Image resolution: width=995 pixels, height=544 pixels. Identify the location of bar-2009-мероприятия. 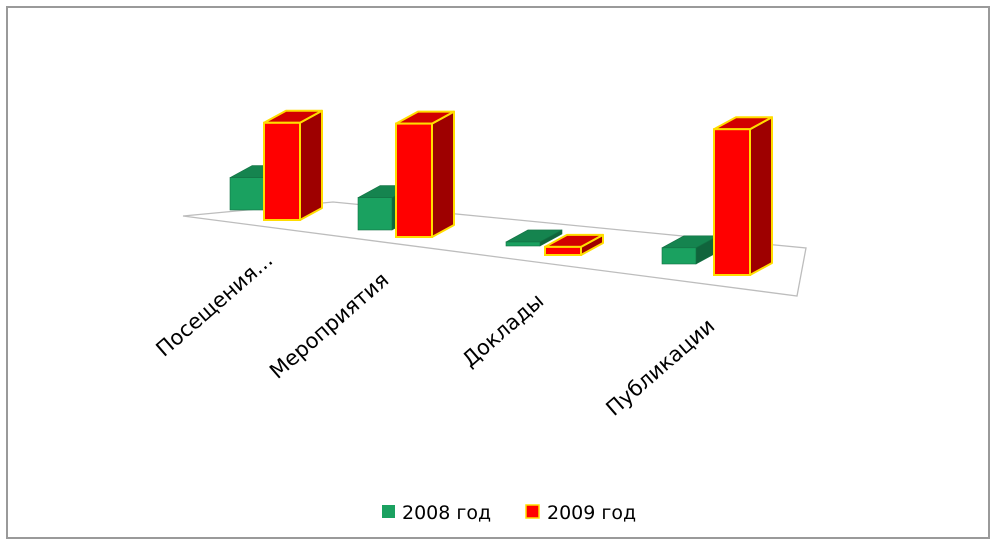
(425, 174).